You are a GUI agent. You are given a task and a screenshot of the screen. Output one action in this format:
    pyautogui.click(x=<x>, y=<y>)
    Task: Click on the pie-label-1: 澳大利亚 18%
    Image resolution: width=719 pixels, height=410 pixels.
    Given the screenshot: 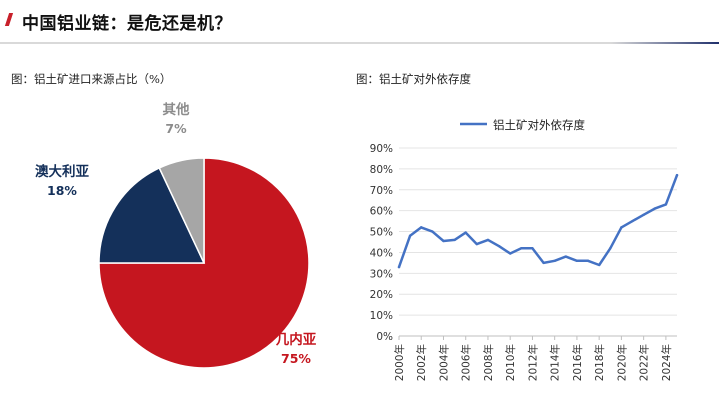 What is the action you would take?
    pyautogui.click(x=62, y=180)
    